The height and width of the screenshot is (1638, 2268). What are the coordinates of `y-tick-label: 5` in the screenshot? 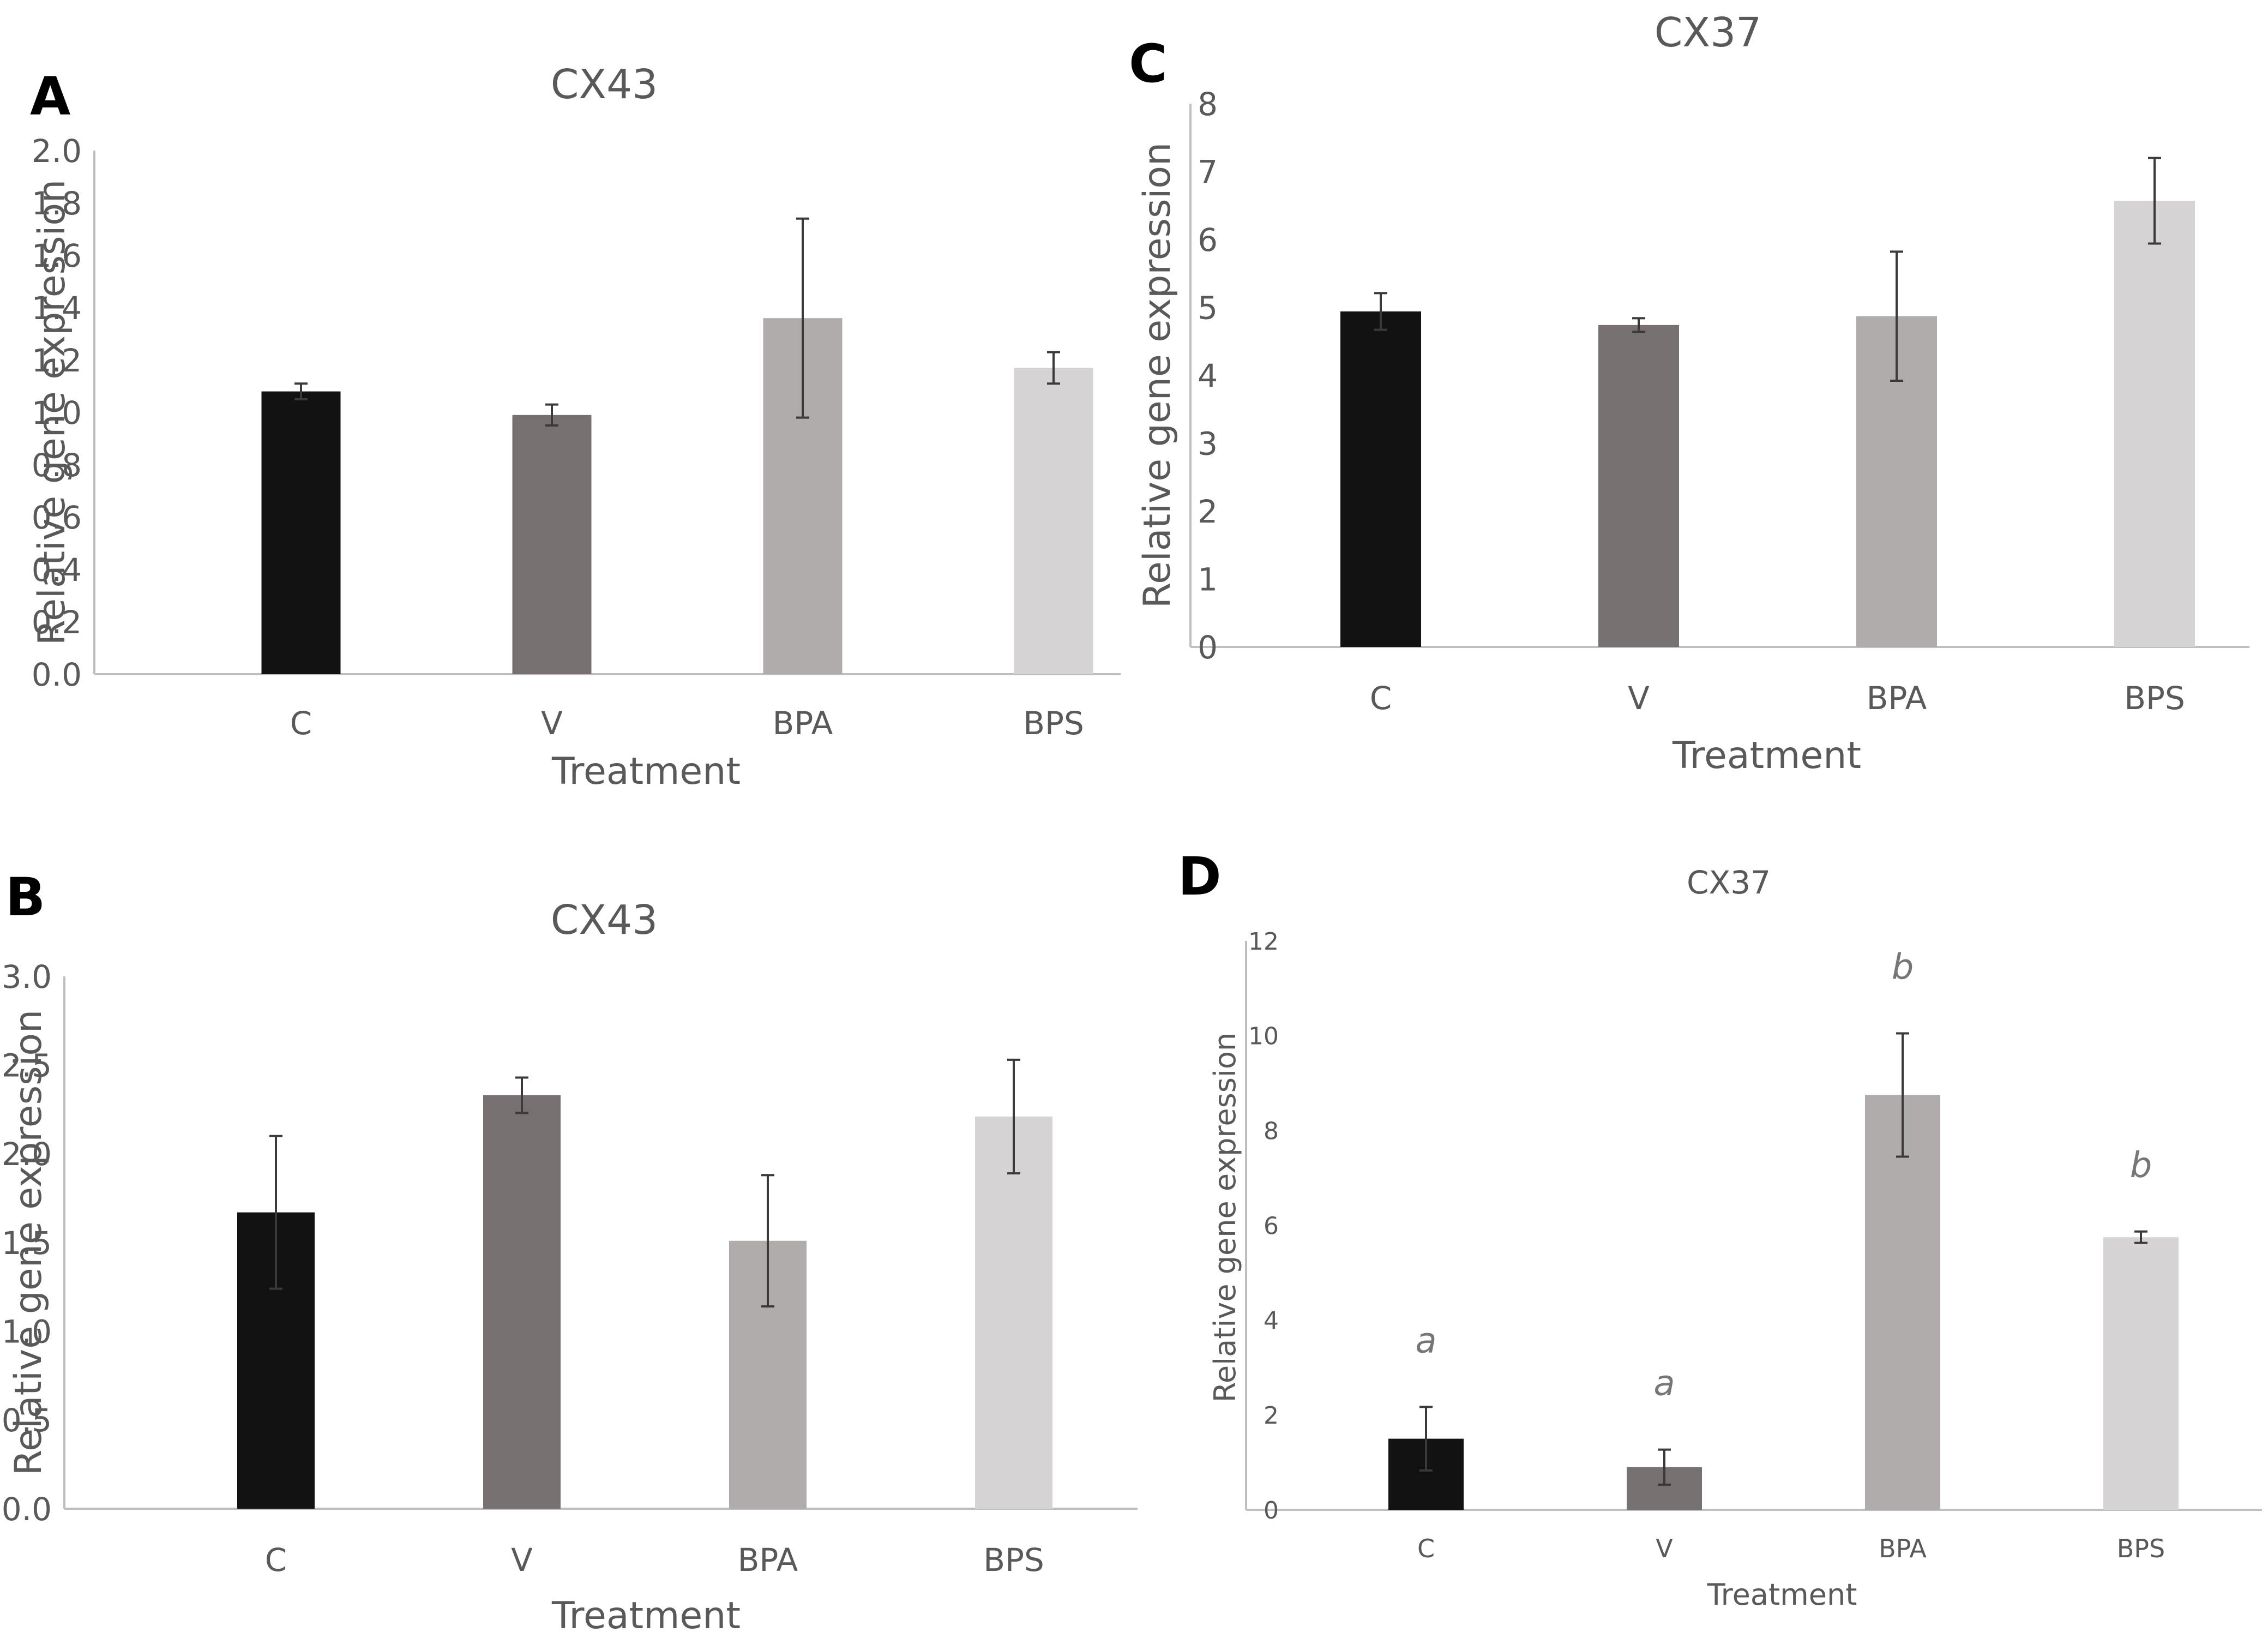 It's located at (1208, 307).